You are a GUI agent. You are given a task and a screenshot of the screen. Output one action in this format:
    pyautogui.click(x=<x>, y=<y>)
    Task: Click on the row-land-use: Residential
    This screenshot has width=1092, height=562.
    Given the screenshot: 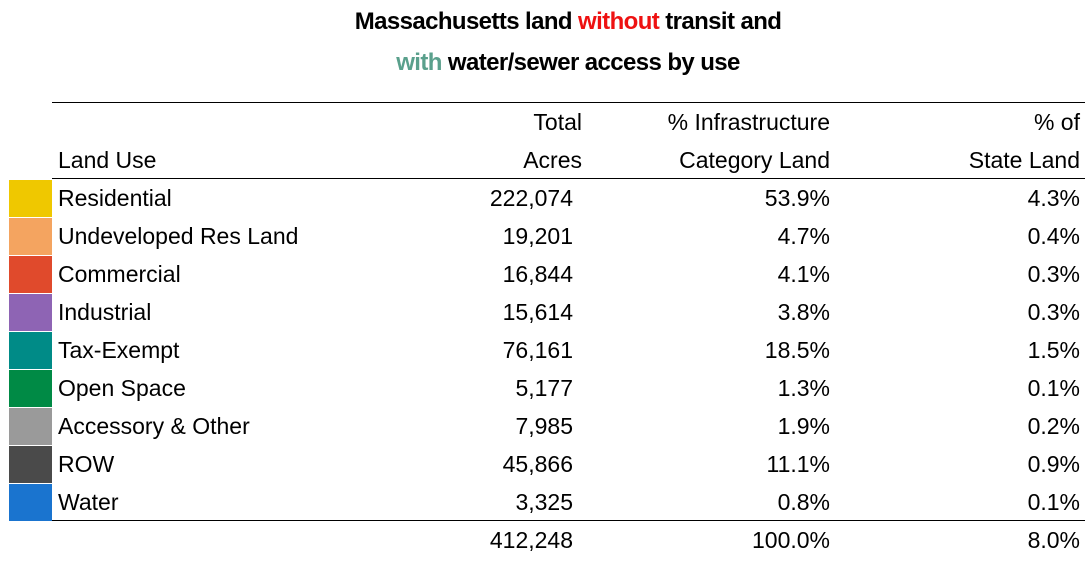 What is the action you would take?
    pyautogui.click(x=115, y=198)
    